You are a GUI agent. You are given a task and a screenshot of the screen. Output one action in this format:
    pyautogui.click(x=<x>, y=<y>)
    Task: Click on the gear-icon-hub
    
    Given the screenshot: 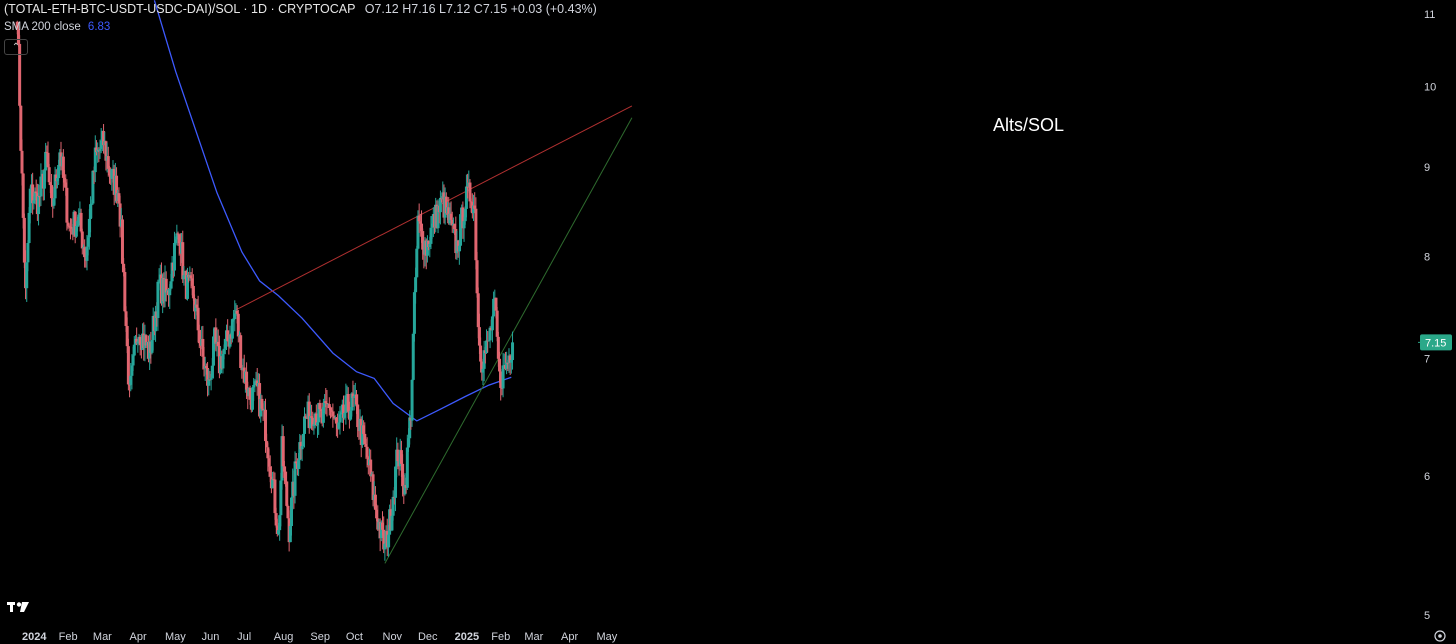 What is the action you would take?
    pyautogui.click(x=1440, y=636)
    